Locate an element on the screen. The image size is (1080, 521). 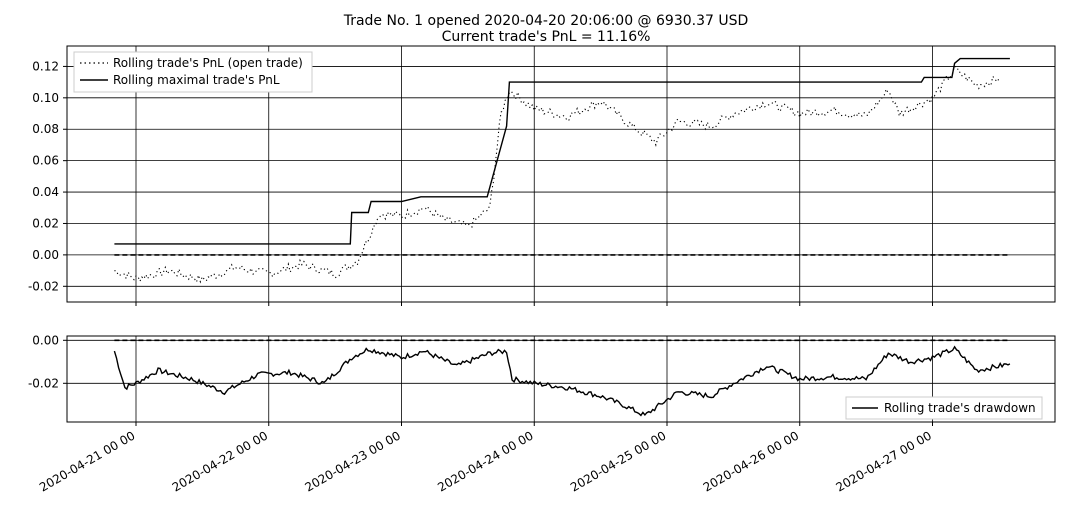
drawdown-legend-box is located at coordinates (944, 408).